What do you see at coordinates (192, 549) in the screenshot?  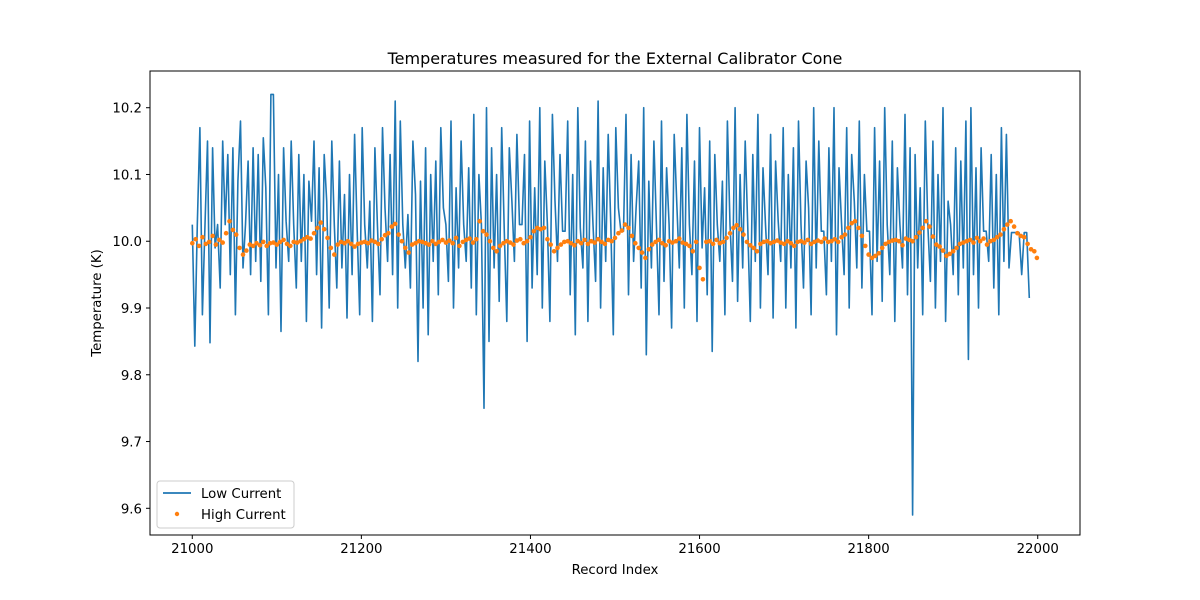 I see `x-tick-label: 21000` at bounding box center [192, 549].